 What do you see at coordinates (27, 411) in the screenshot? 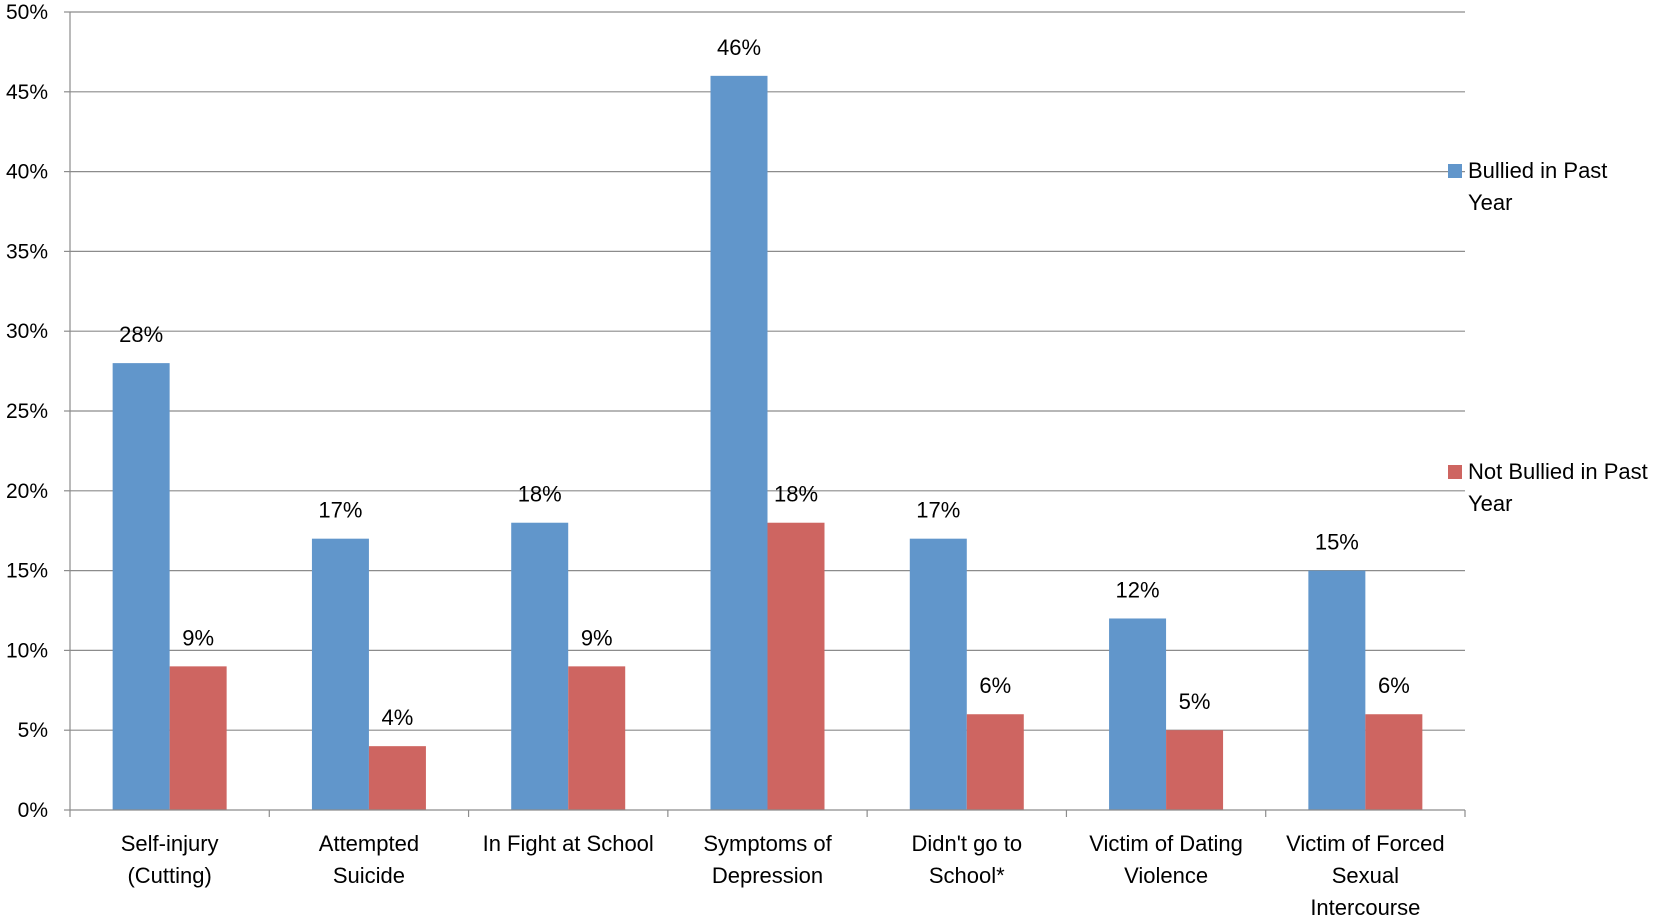
I see `y-tick-label: 25%` at bounding box center [27, 411].